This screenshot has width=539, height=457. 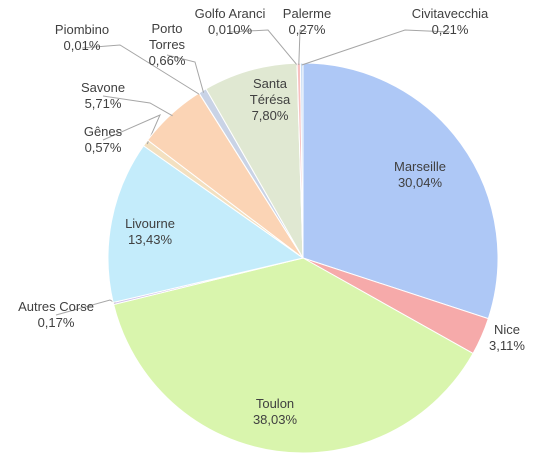 What do you see at coordinates (230, 29) in the screenshot?
I see `value-label: 0,010%` at bounding box center [230, 29].